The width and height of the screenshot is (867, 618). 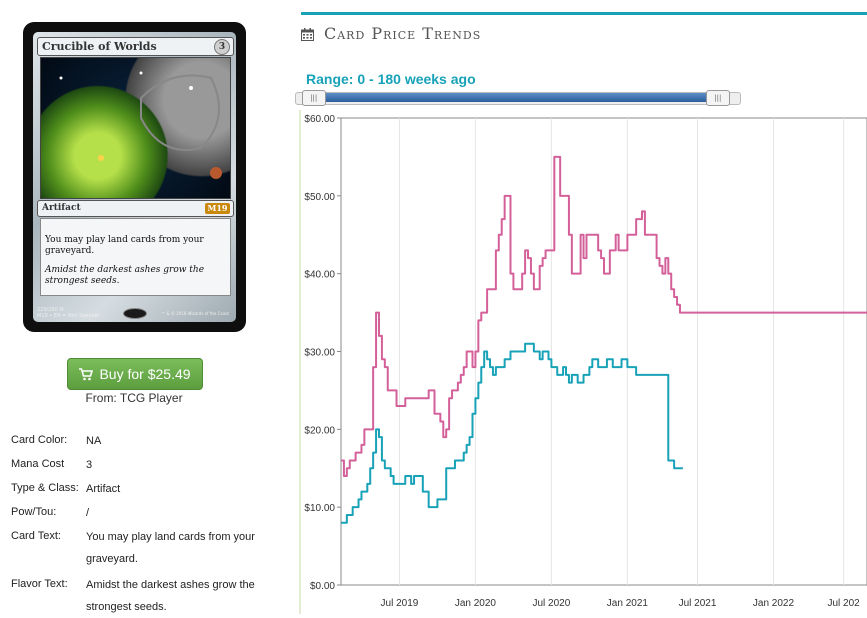 I want to click on holo-stamp-icon, so click(x=135, y=313).